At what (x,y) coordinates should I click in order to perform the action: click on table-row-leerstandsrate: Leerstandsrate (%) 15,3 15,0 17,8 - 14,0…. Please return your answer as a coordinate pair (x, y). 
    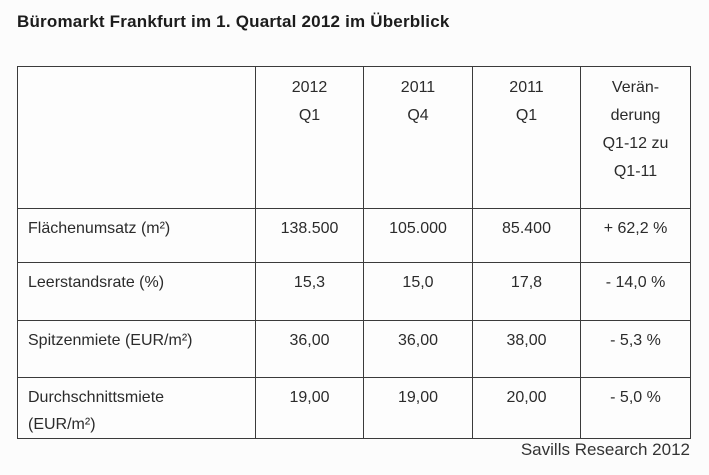
    Looking at the image, I should click on (354, 291).